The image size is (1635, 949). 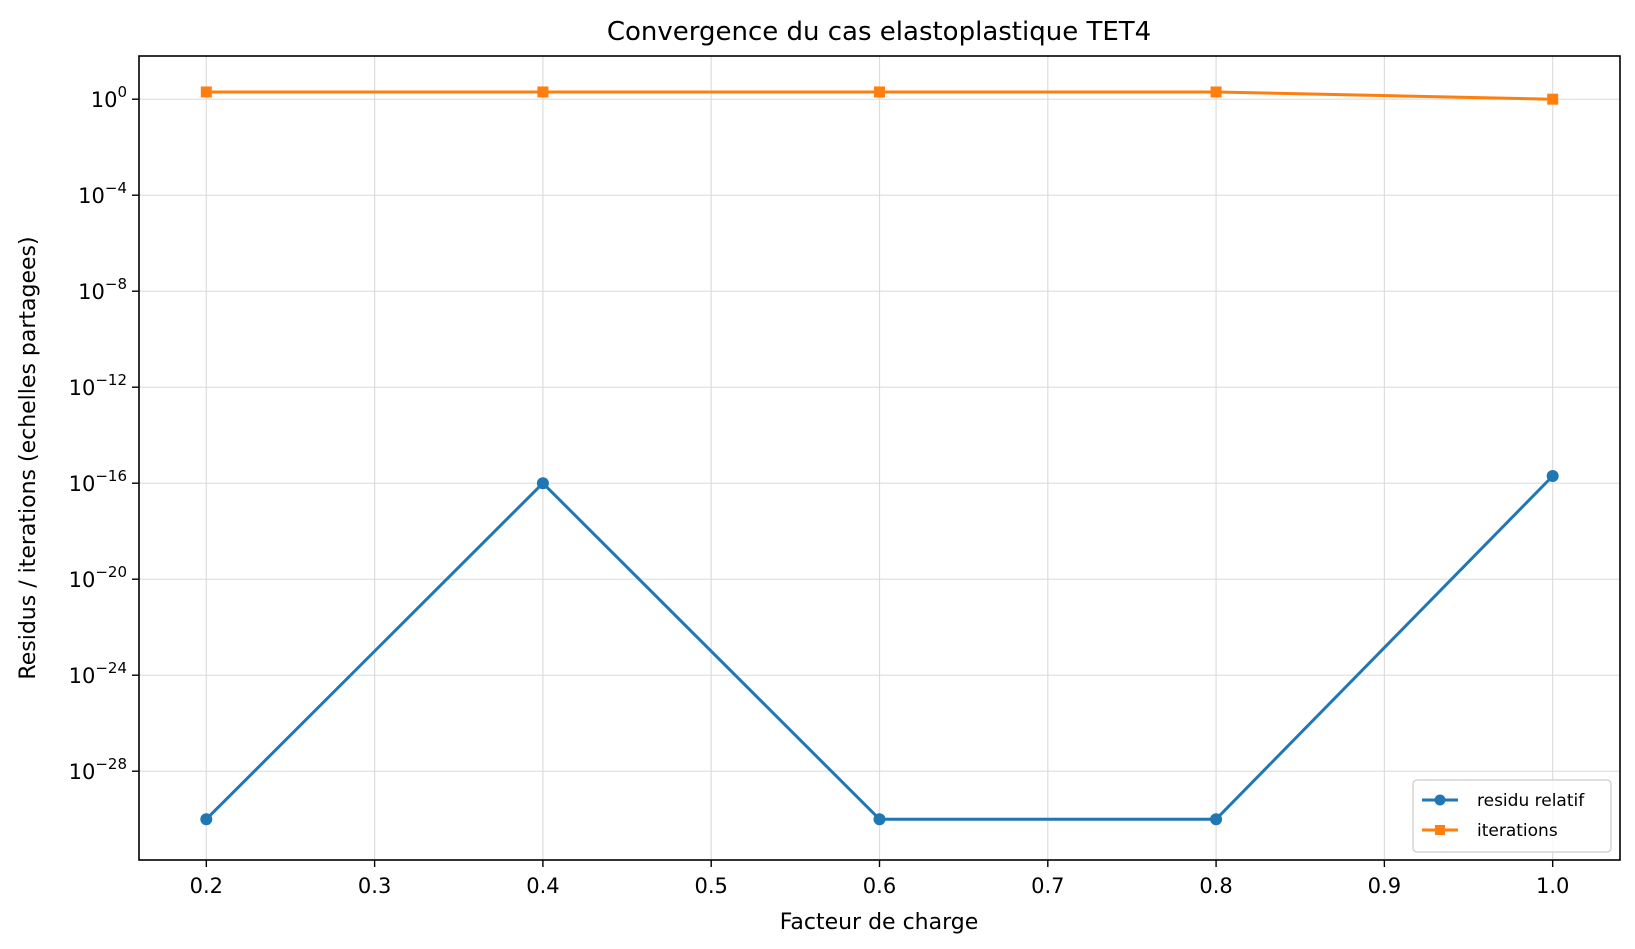 I want to click on y-tick-exponent: −28, so click(x=111, y=764).